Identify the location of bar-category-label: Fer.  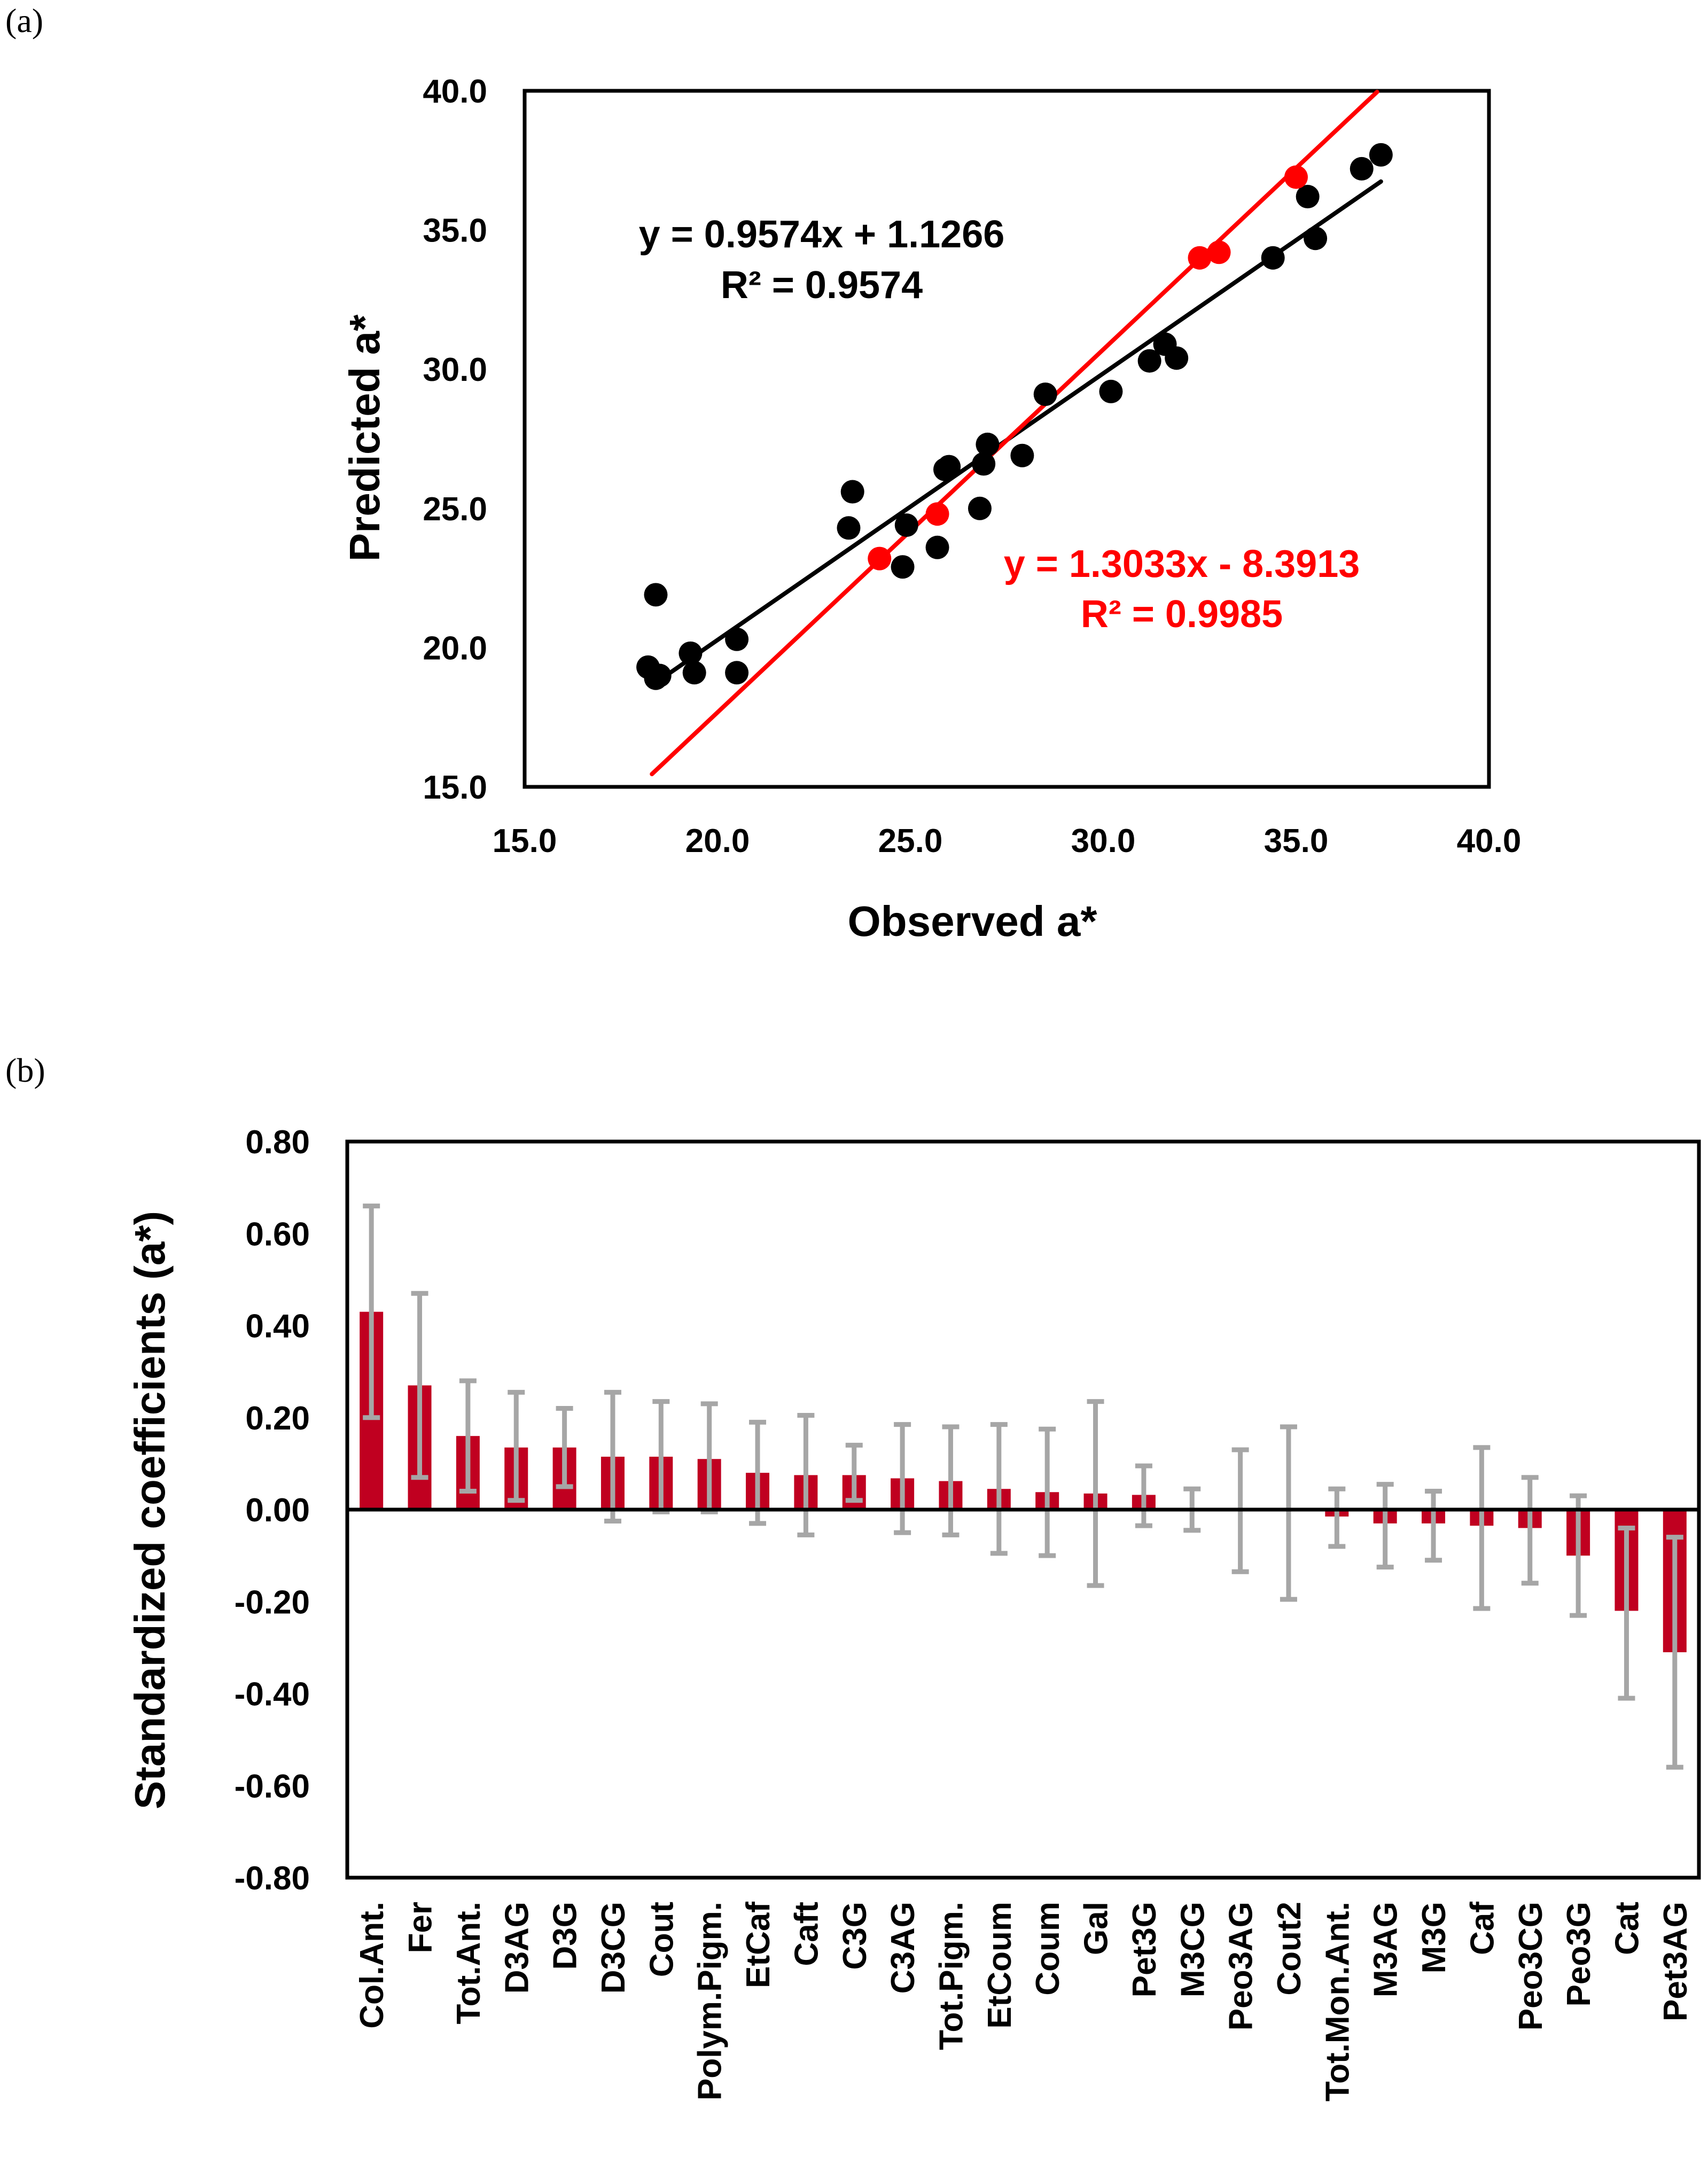
(420, 1927).